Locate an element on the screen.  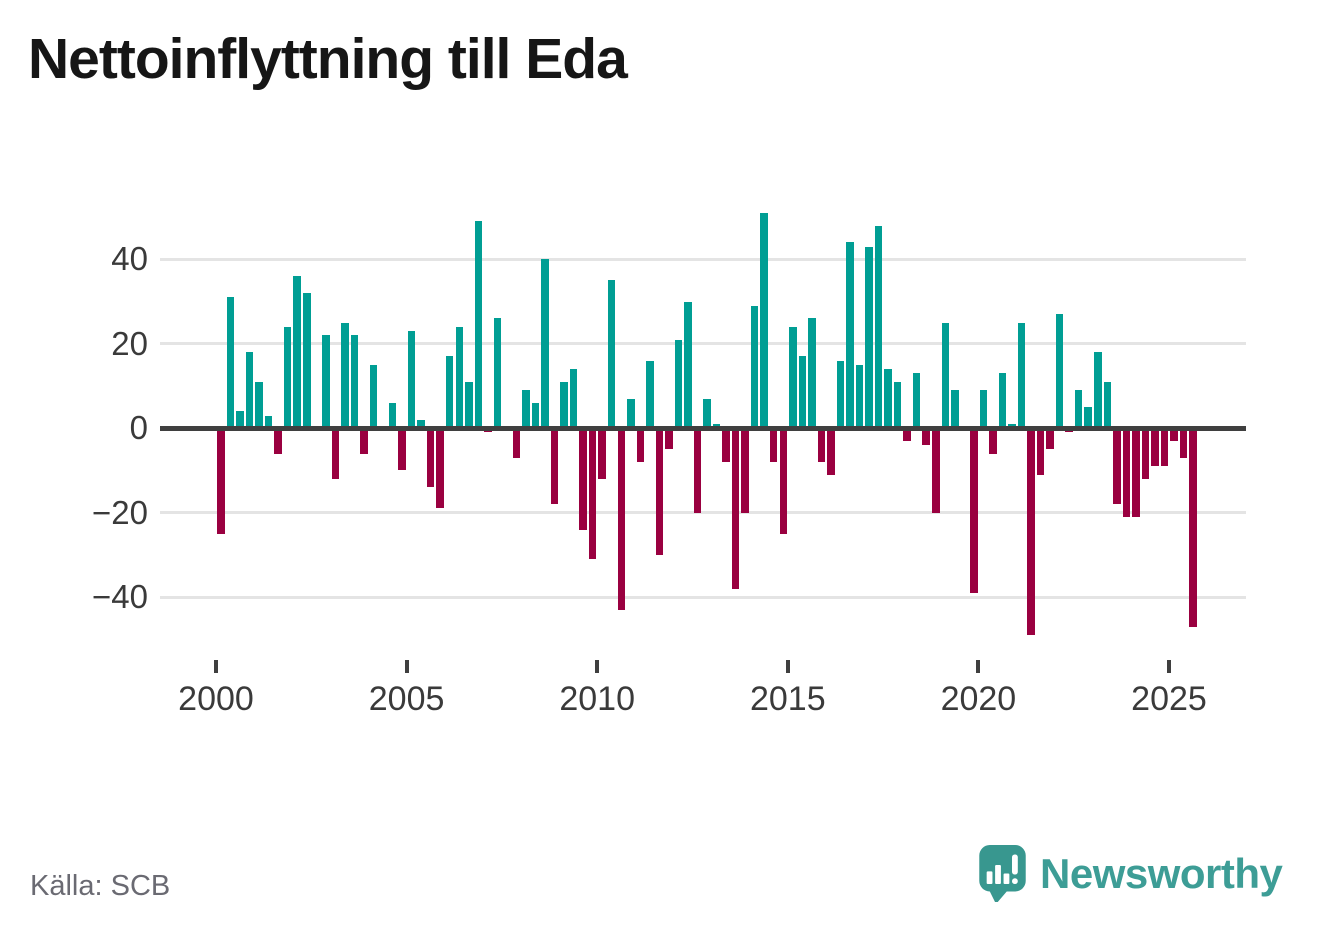
y-tick-label: 0 is located at coordinates (138, 428).